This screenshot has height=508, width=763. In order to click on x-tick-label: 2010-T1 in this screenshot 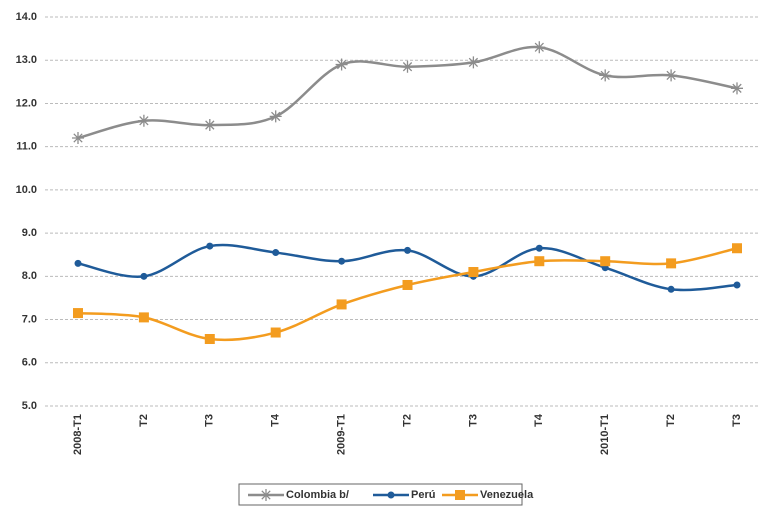, I will do `click(605, 434)`.